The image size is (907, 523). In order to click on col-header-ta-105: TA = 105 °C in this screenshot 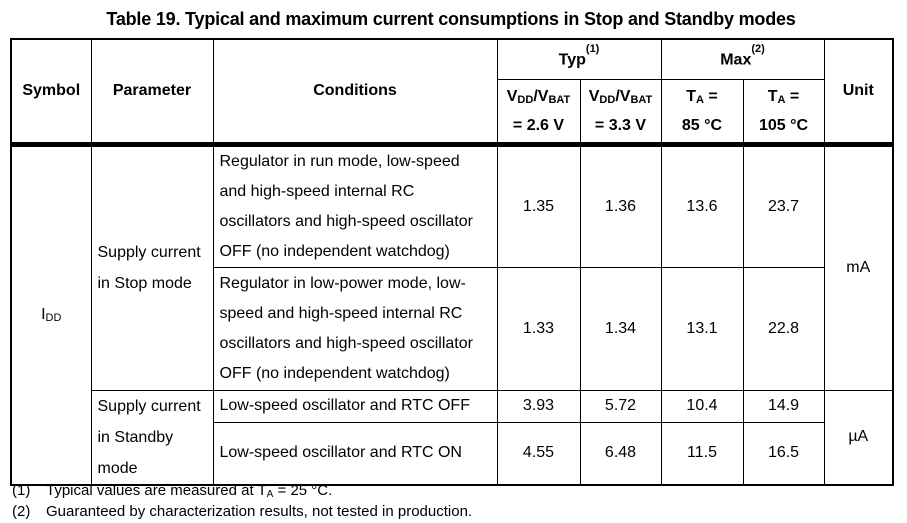, I will do `click(783, 112)`.